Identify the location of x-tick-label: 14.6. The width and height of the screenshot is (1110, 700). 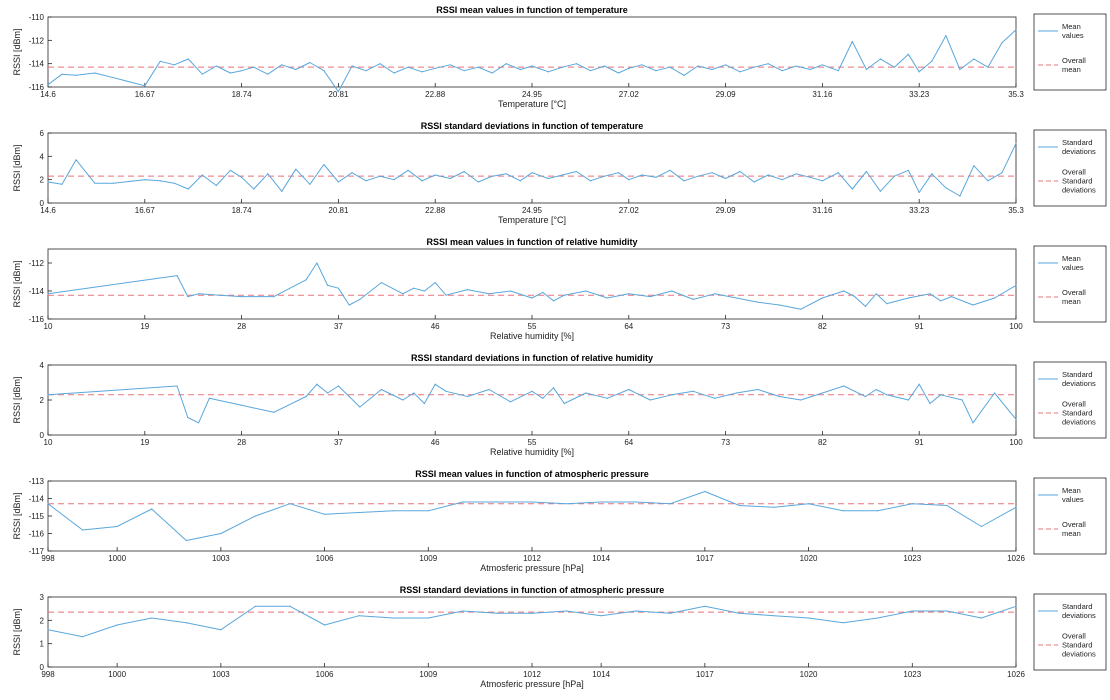
(48, 94).